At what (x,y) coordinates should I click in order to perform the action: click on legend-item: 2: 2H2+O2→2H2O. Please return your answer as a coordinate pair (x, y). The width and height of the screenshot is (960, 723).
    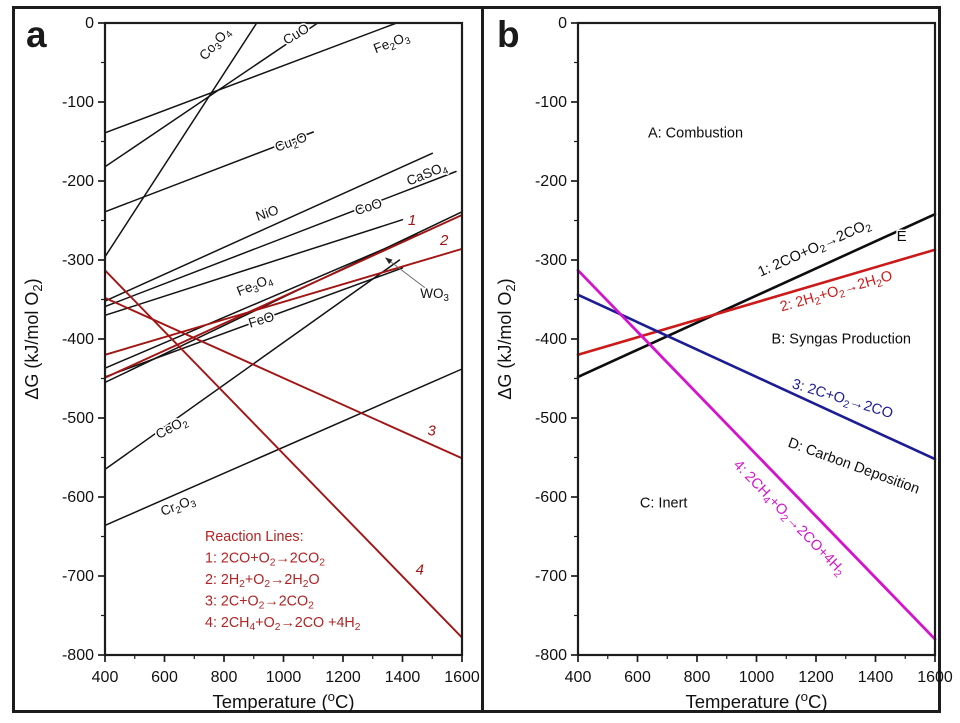
    Looking at the image, I should click on (262, 581).